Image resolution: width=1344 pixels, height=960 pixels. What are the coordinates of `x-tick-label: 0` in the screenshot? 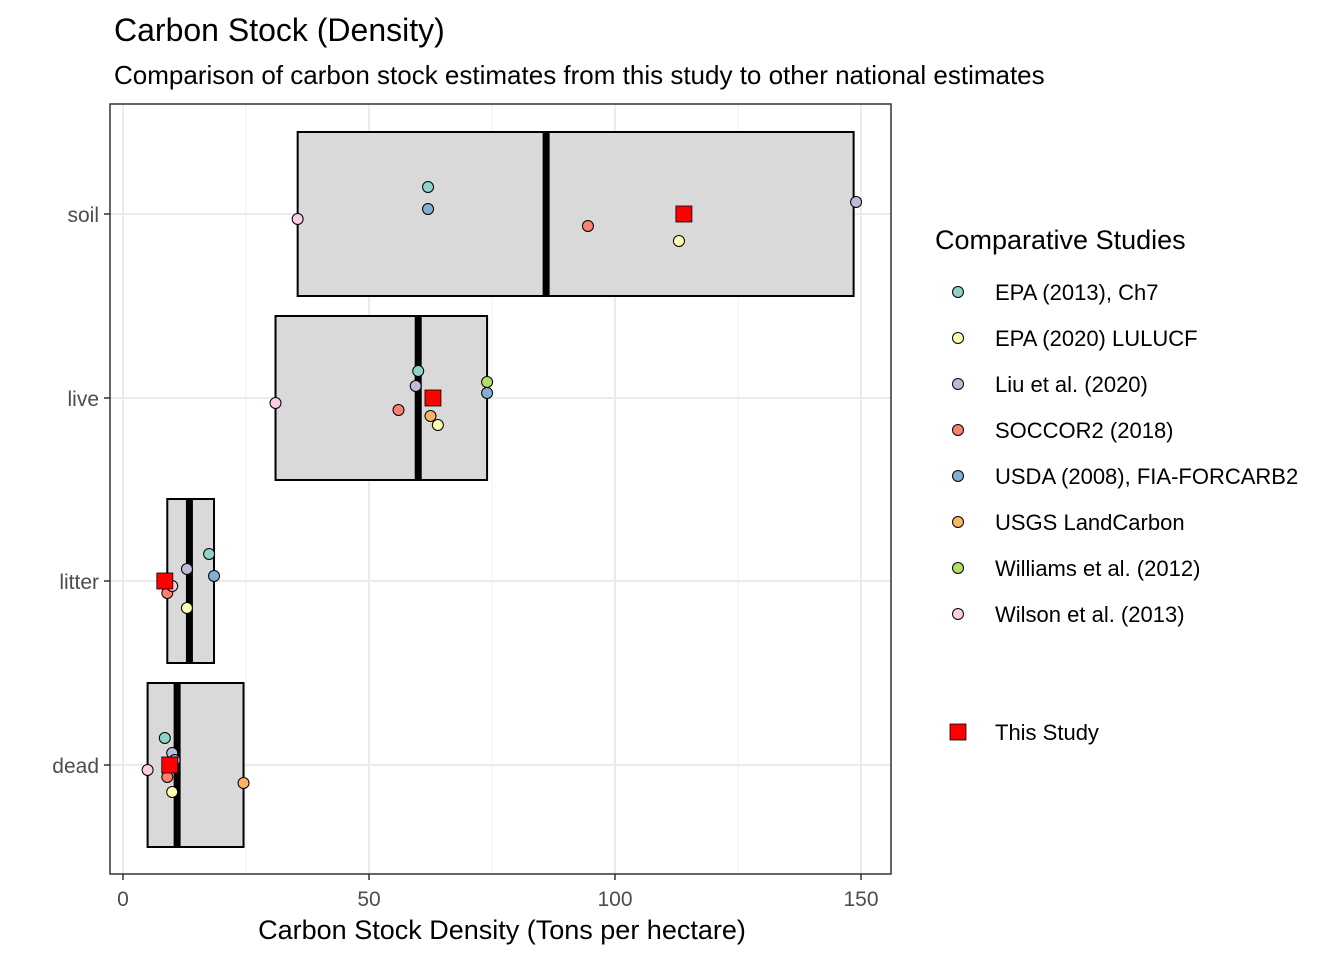 It's located at (123, 899).